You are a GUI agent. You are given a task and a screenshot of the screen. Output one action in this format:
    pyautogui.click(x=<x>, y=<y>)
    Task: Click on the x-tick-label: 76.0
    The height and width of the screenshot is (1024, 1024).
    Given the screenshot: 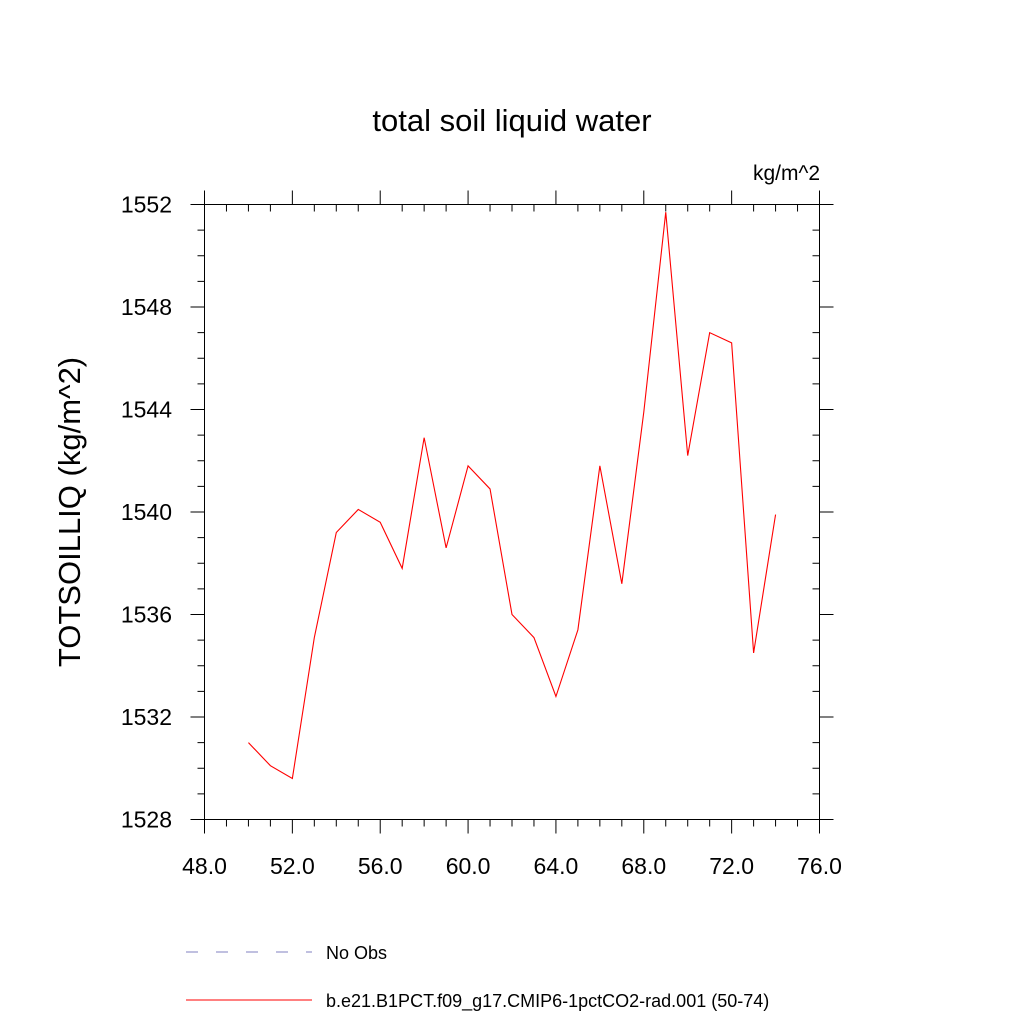 What is the action you would take?
    pyautogui.click(x=819, y=866)
    